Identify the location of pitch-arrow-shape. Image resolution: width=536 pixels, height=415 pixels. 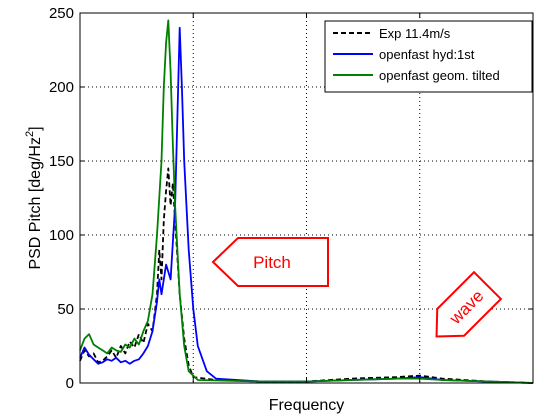
(270, 262).